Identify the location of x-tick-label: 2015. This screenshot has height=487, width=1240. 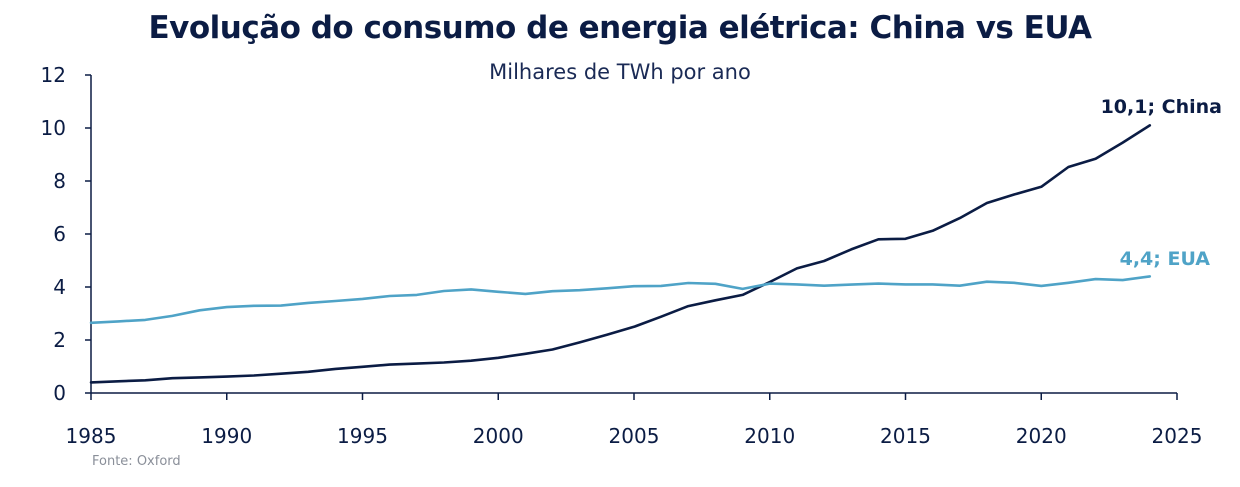
(905, 436).